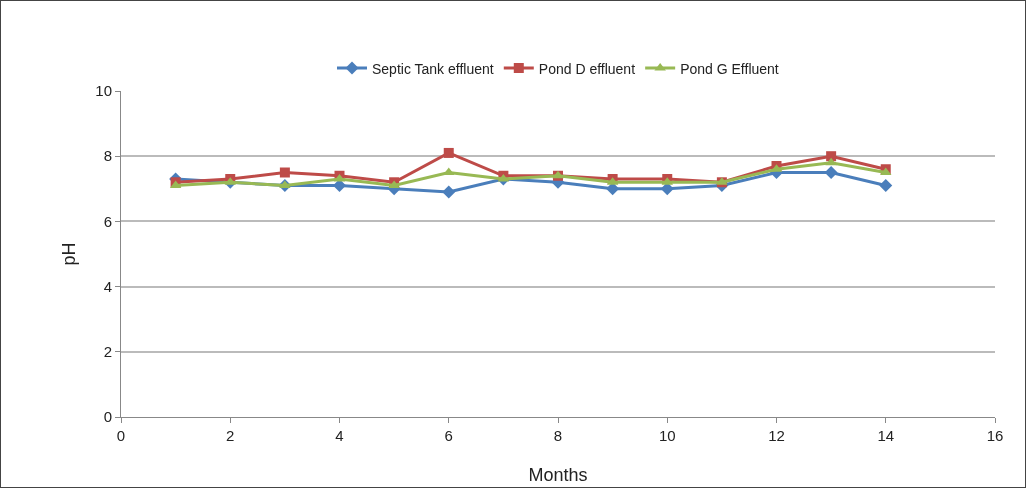  I want to click on y-tick-label: 6, so click(107, 221).